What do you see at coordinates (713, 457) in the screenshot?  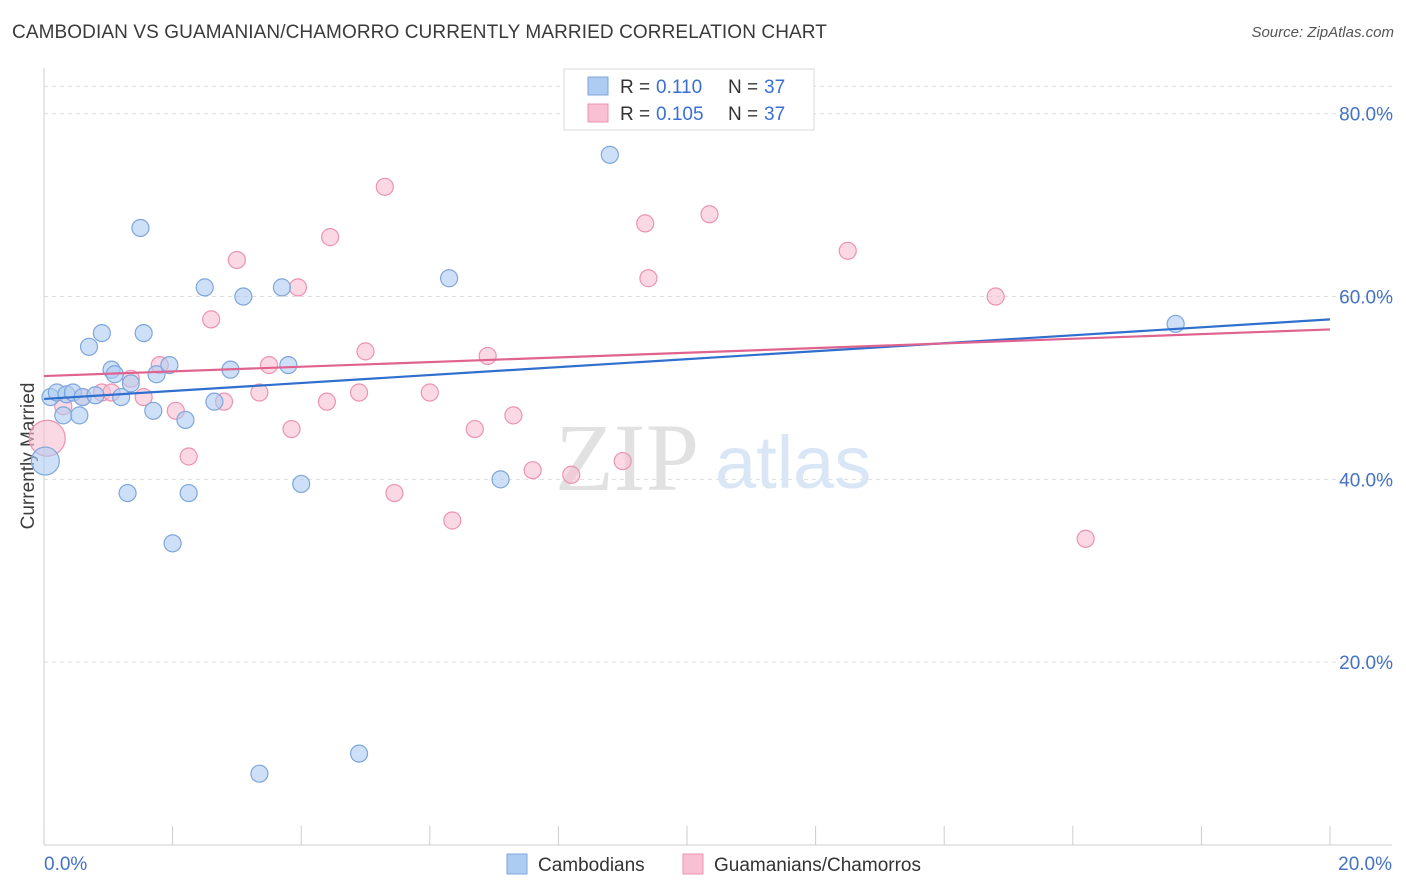 I see `watermark: ZIP atlas` at bounding box center [713, 457].